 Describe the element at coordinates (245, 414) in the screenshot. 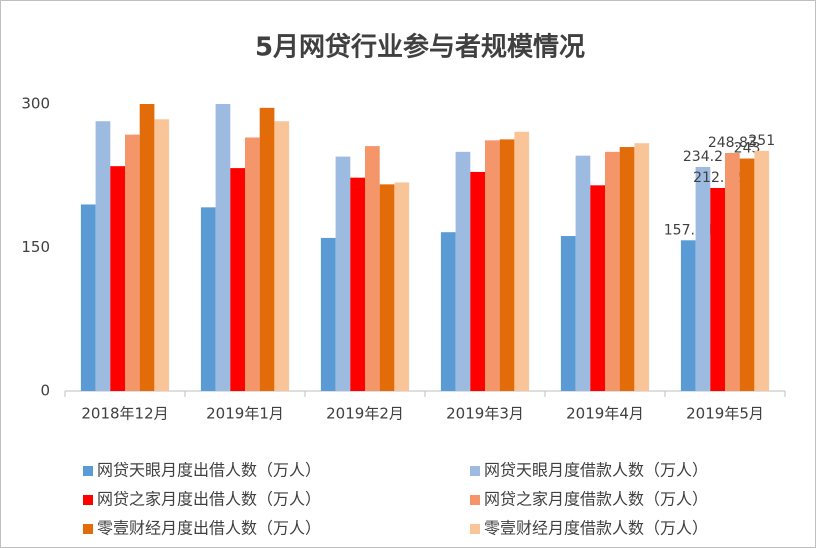

I see `x-tick-label: 2019年1月` at that location.